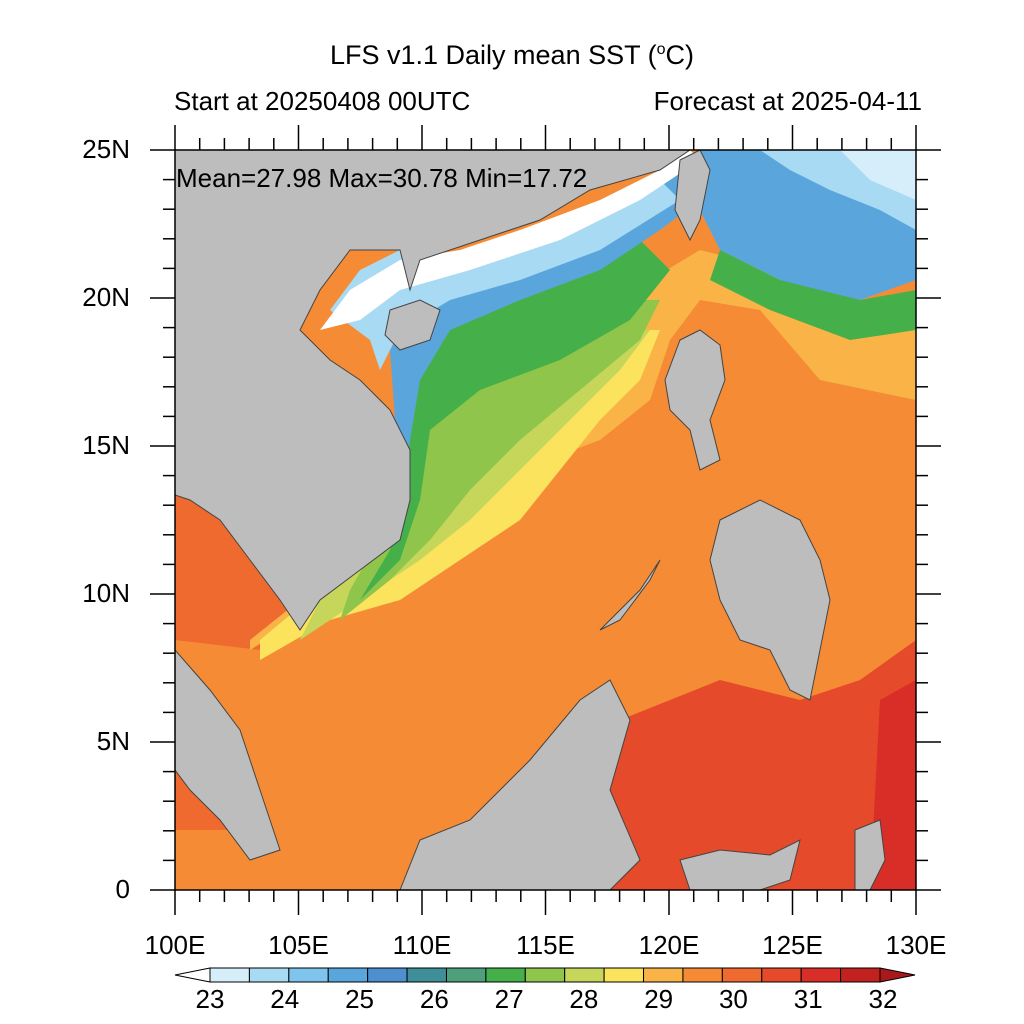  What do you see at coordinates (733, 999) in the screenshot?
I see `colorbar-label: 30` at bounding box center [733, 999].